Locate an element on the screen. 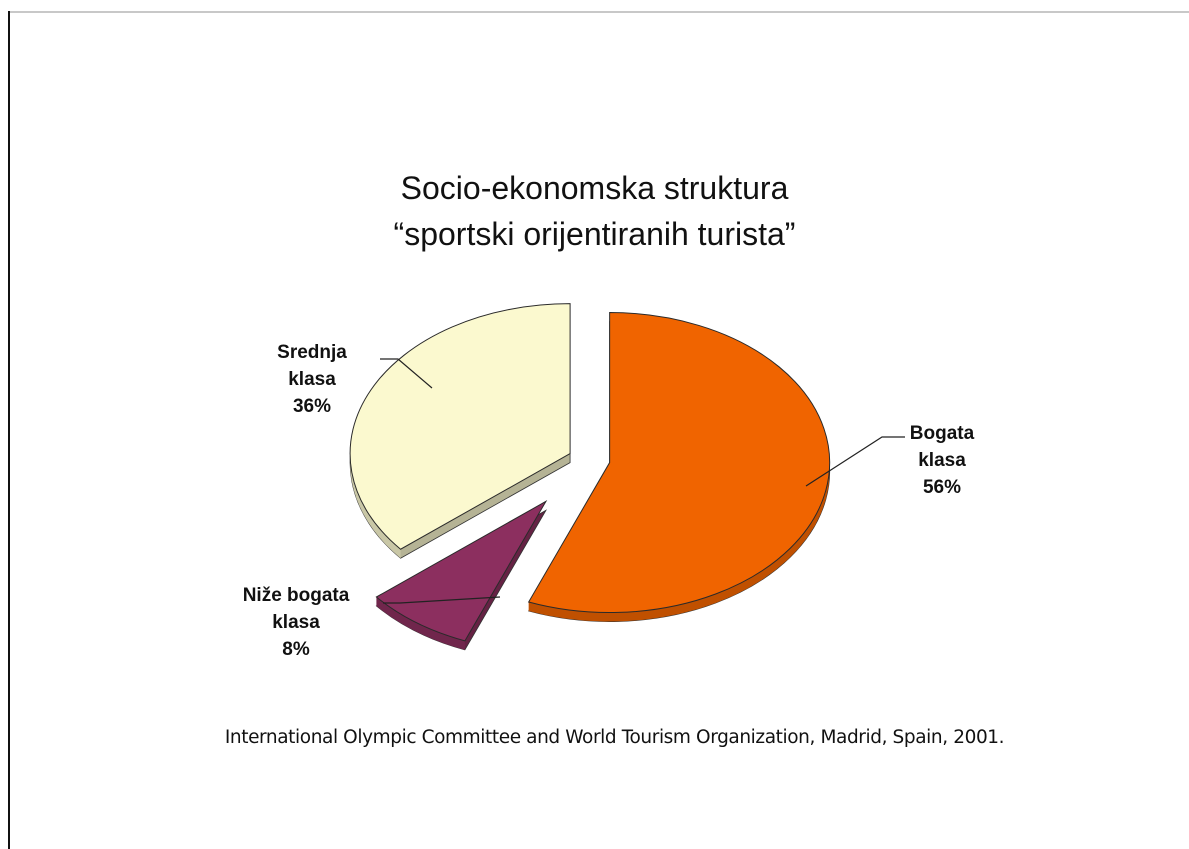 The height and width of the screenshot is (849, 1189). frame-top-border is located at coordinates (598, 12).